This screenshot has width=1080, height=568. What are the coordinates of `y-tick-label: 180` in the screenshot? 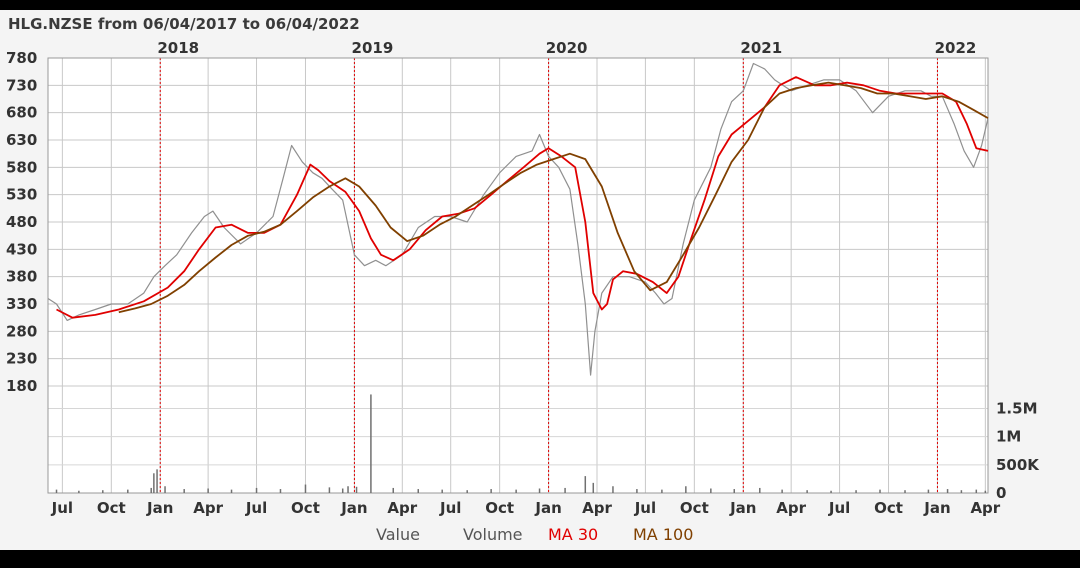 It's located at (21, 386).